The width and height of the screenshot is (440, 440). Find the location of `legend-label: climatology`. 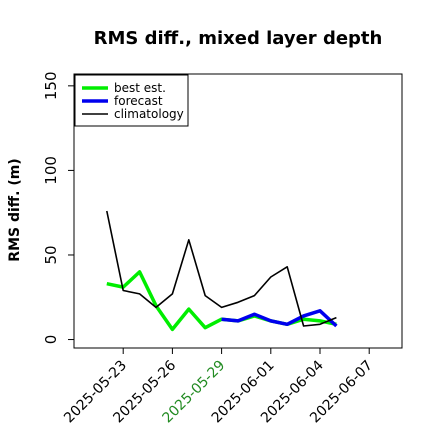

legend-label: climatology is located at coordinates (149, 114).